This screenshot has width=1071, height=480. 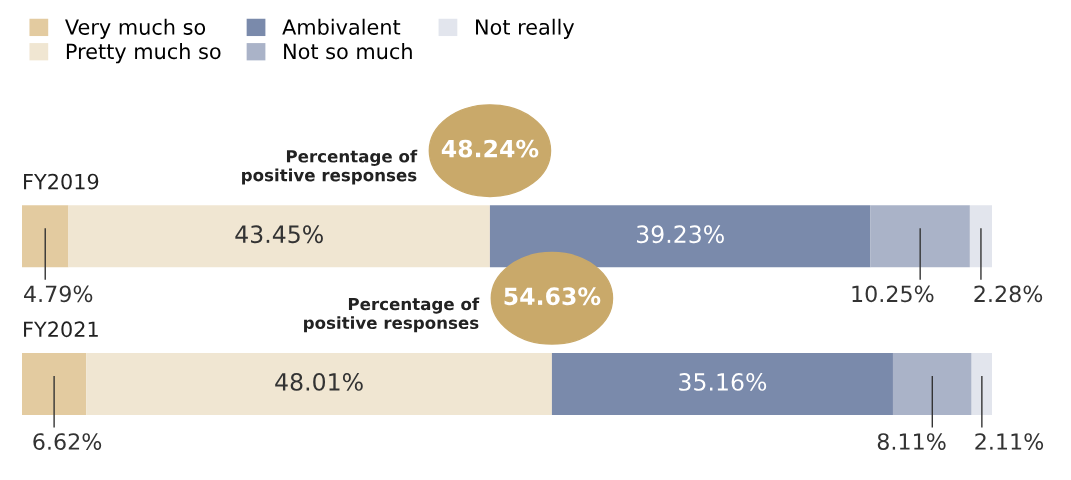 I want to click on legend-label: Not really, so click(x=525, y=28).